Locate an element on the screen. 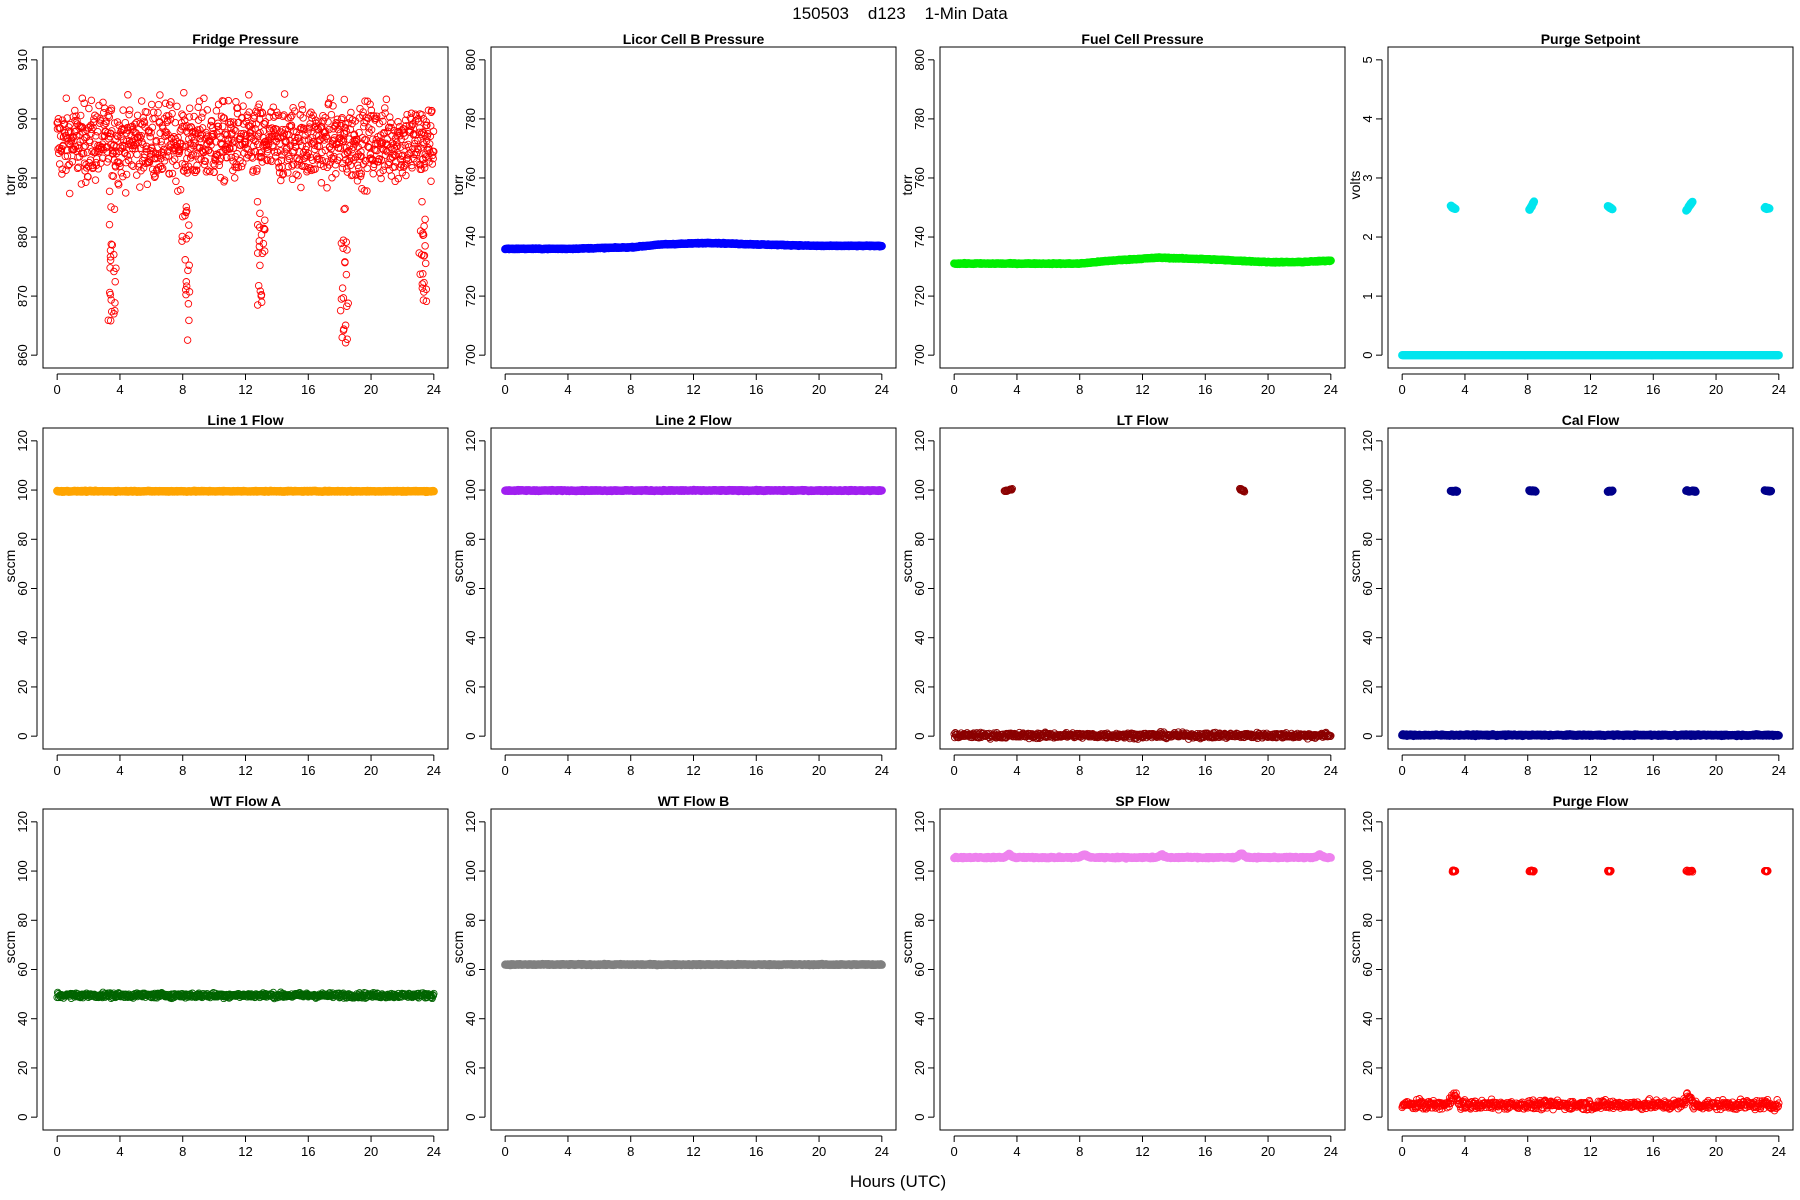 The height and width of the screenshot is (1200, 1800). y-axis-label: sccm is located at coordinates (458, 566).